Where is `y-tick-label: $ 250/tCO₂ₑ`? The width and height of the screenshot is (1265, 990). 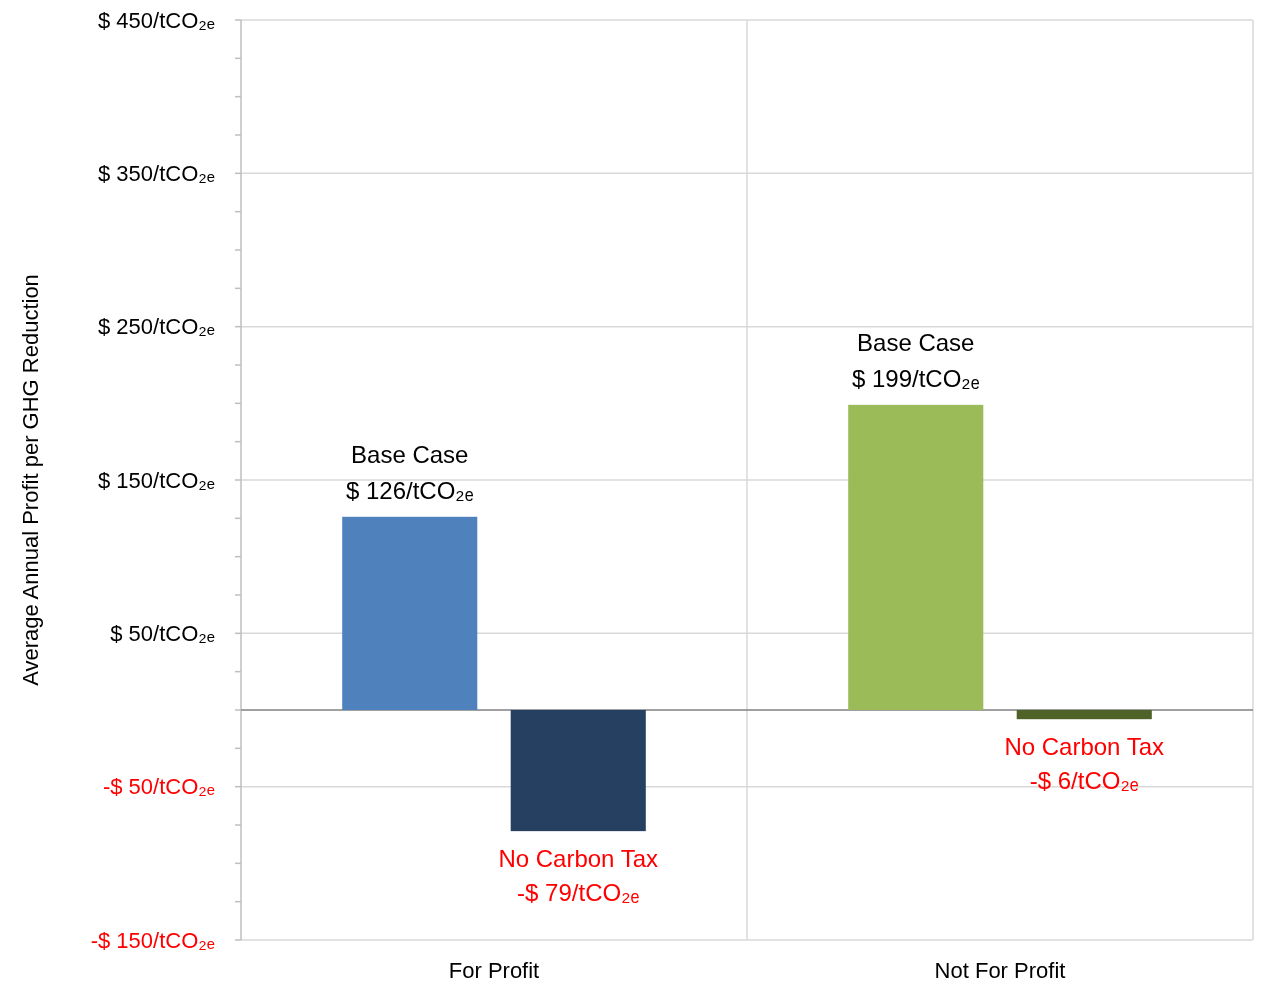 y-tick-label: $ 250/tCO₂ₑ is located at coordinates (156, 327).